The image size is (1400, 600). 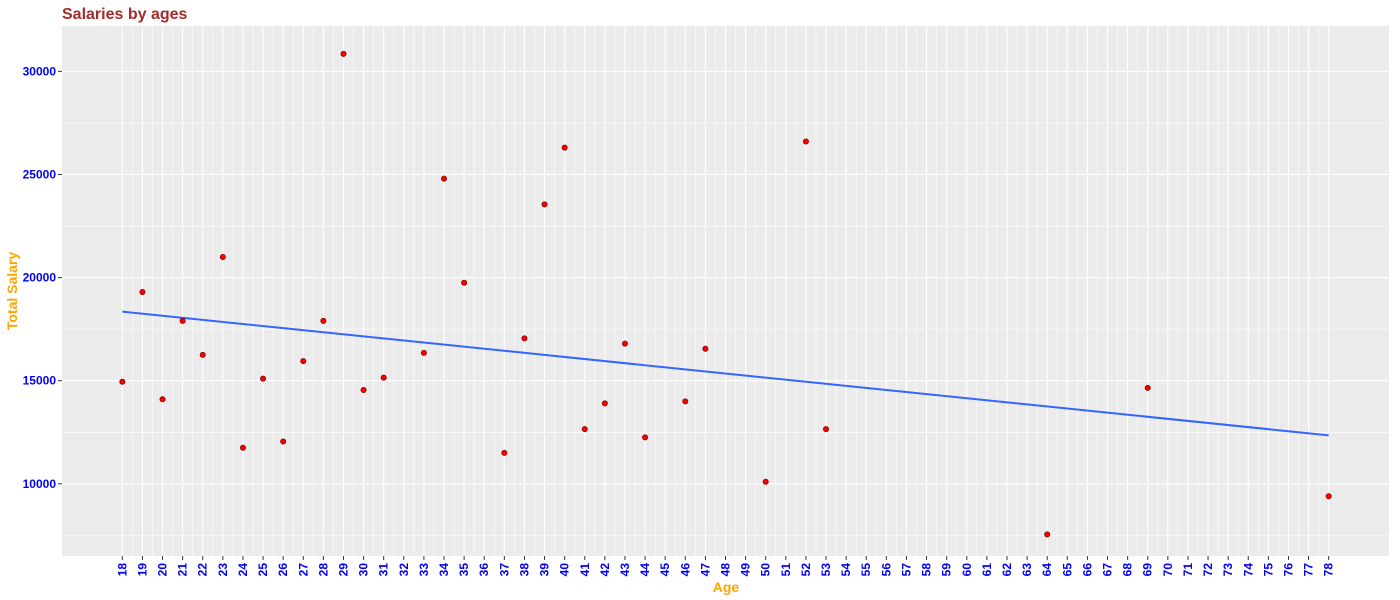 What do you see at coordinates (142, 570) in the screenshot?
I see `x-tick-label: 19` at bounding box center [142, 570].